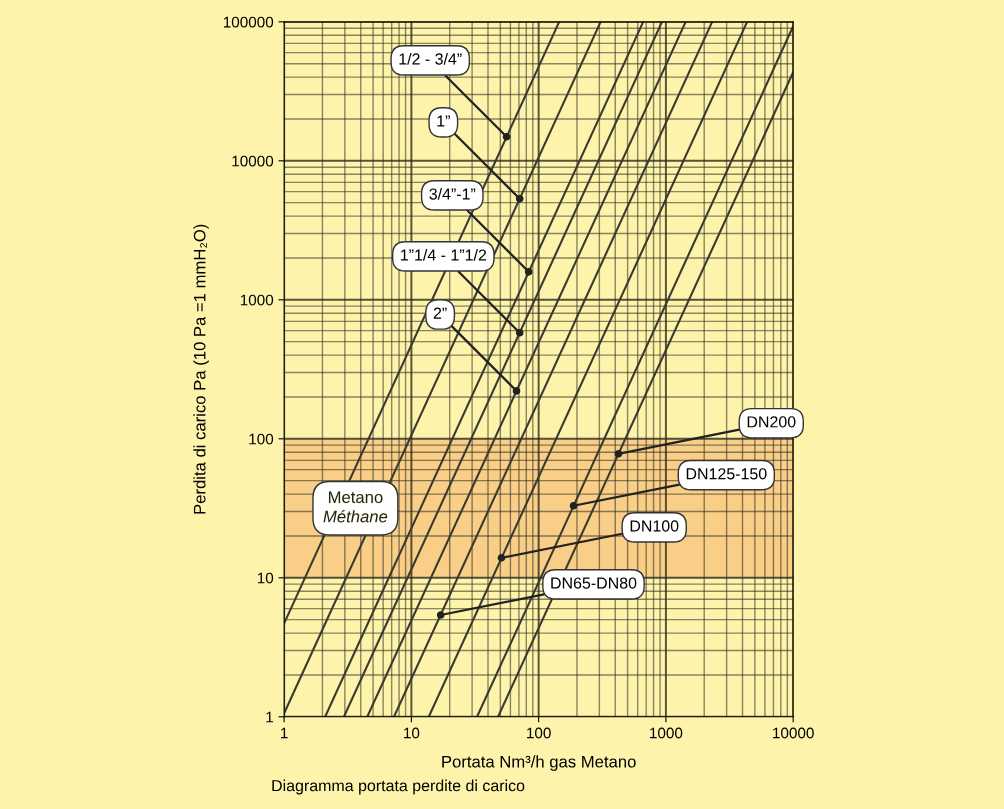 This screenshot has width=1004, height=809. I want to click on x-tick-label: 100, so click(539, 733).